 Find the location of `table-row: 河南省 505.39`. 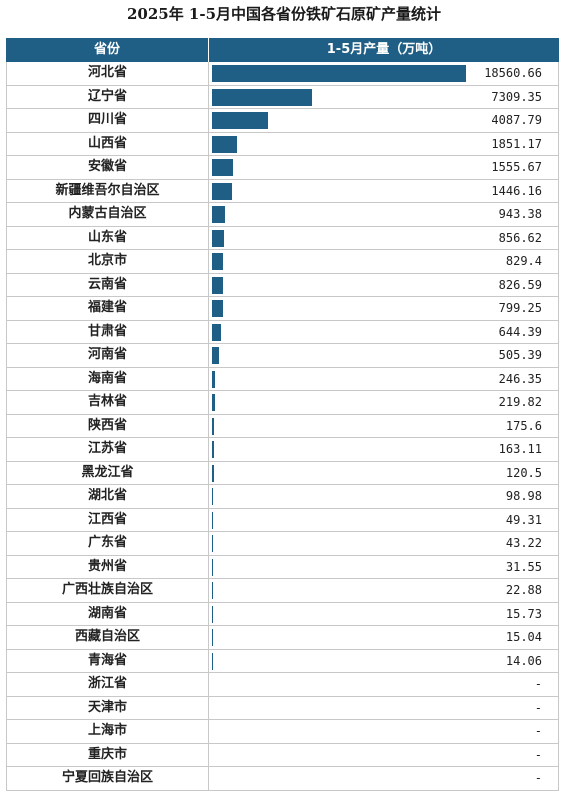

table-row: 河南省 505.39 is located at coordinates (282, 356).